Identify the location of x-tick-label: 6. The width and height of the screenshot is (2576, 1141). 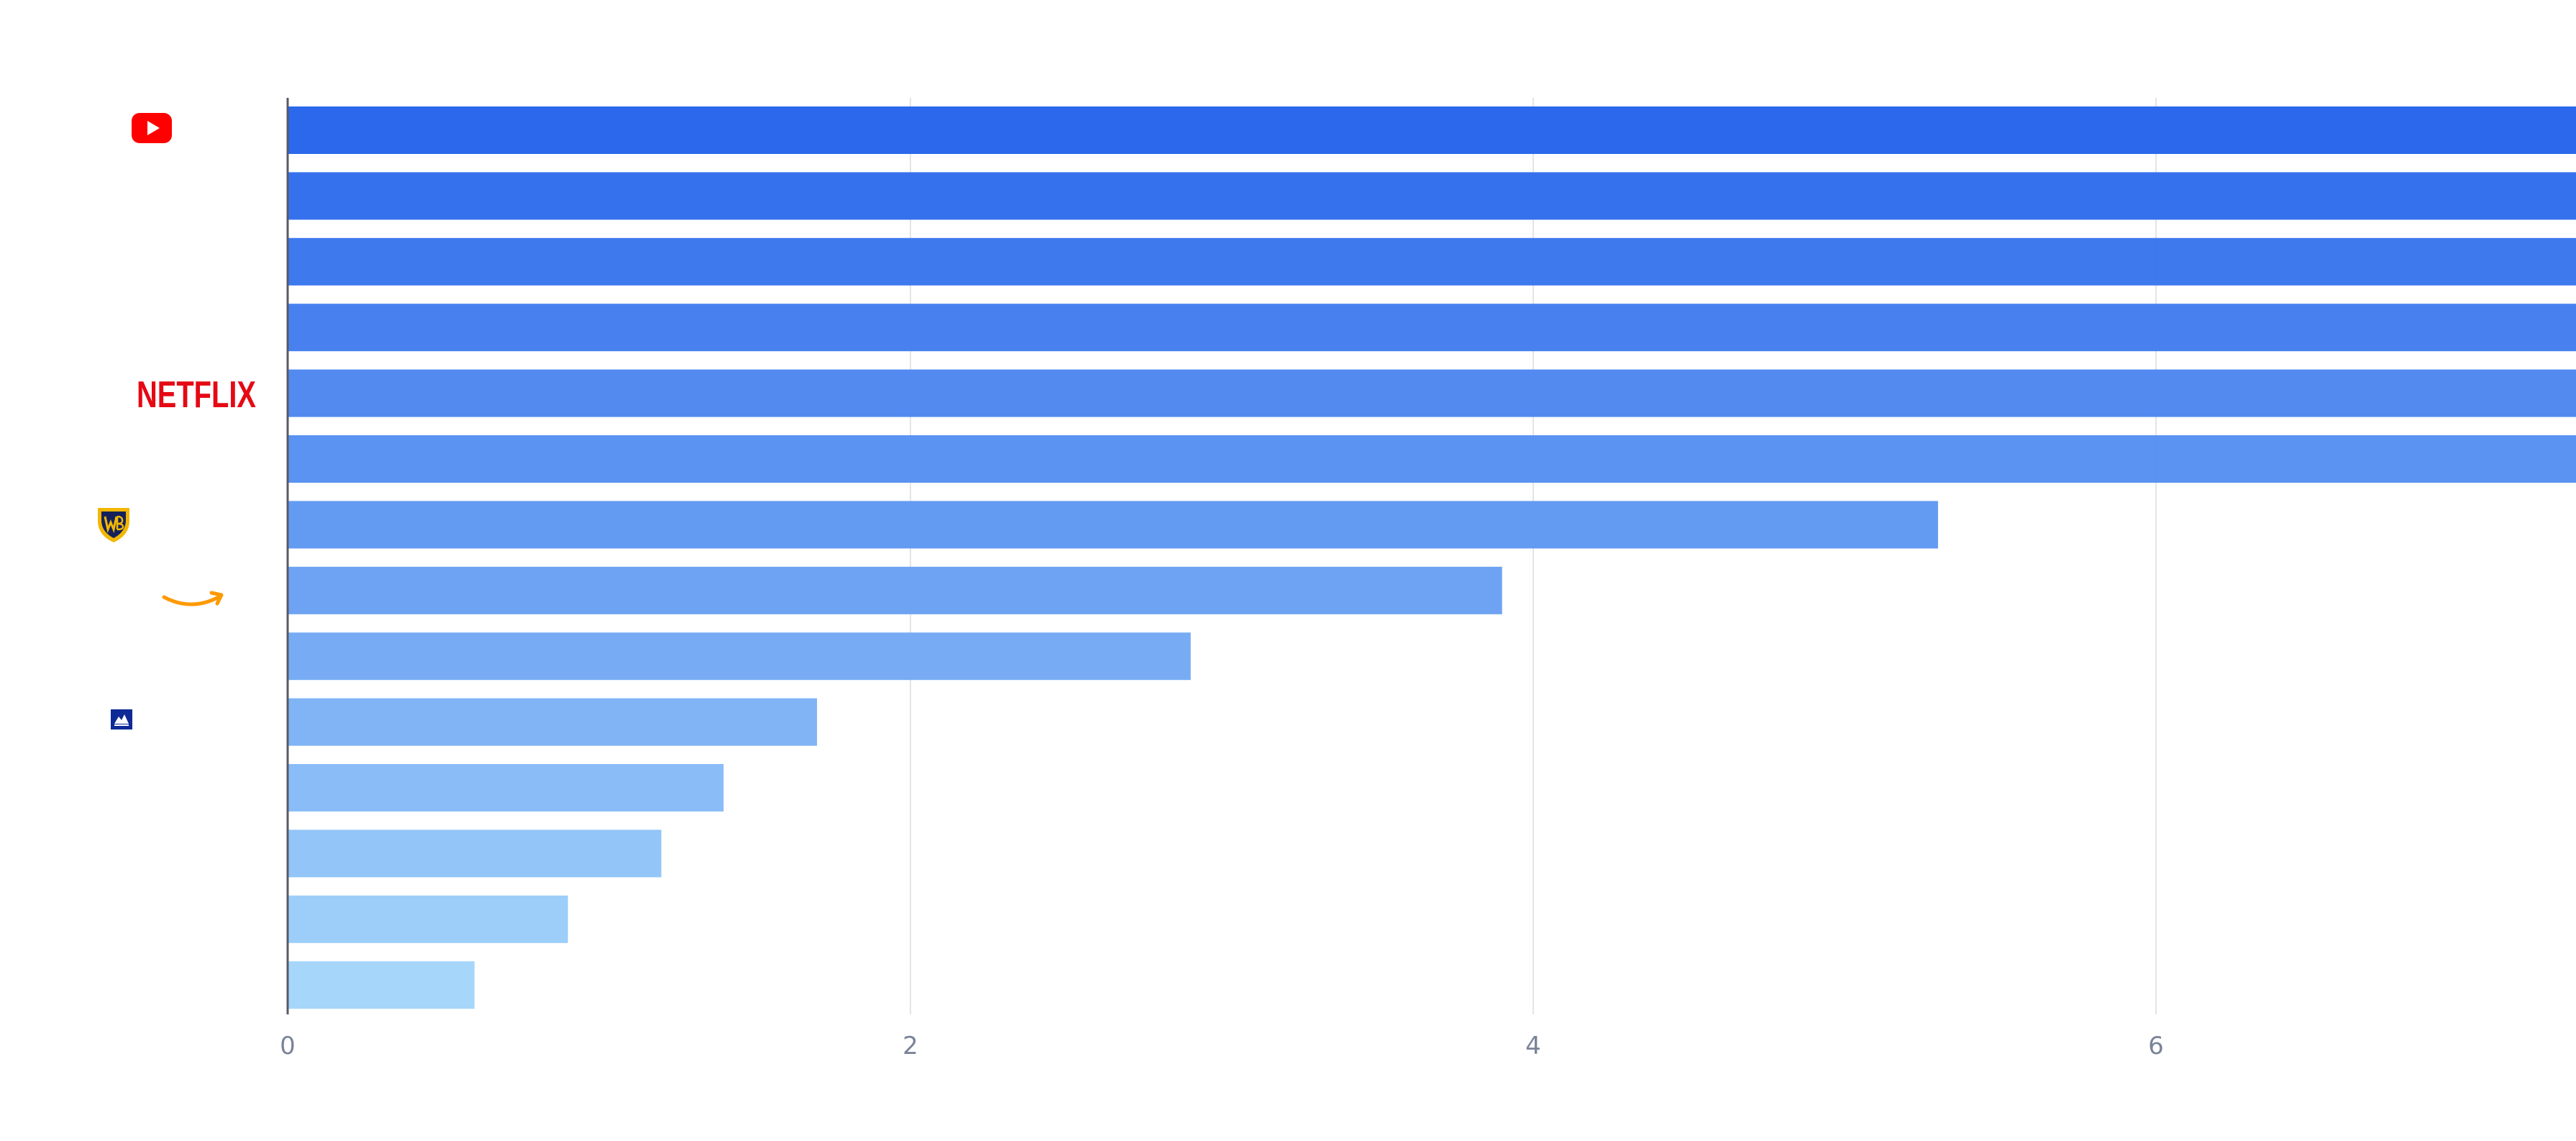
(2156, 1046).